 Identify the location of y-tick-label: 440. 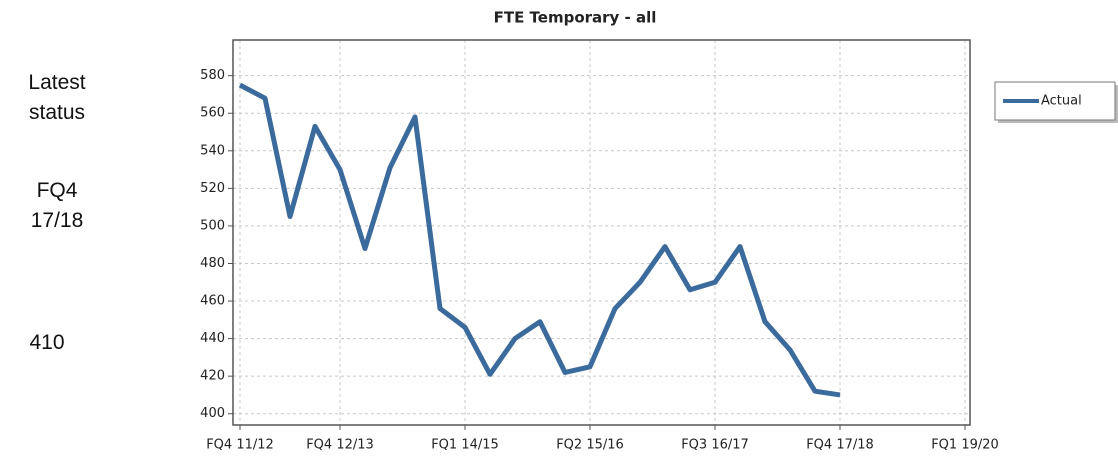
(212, 338).